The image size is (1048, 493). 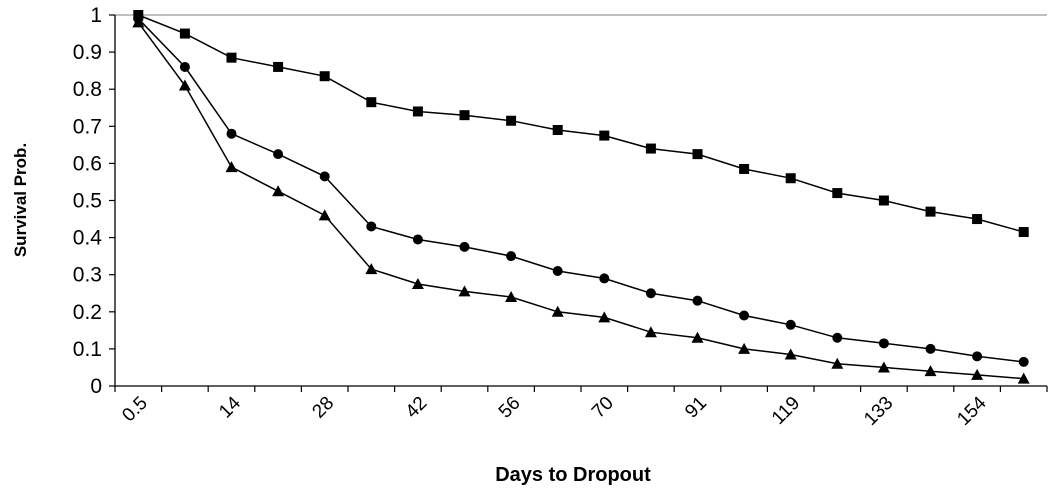 What do you see at coordinates (20, 200) in the screenshot?
I see `y-axis-title: Survival Prob.` at bounding box center [20, 200].